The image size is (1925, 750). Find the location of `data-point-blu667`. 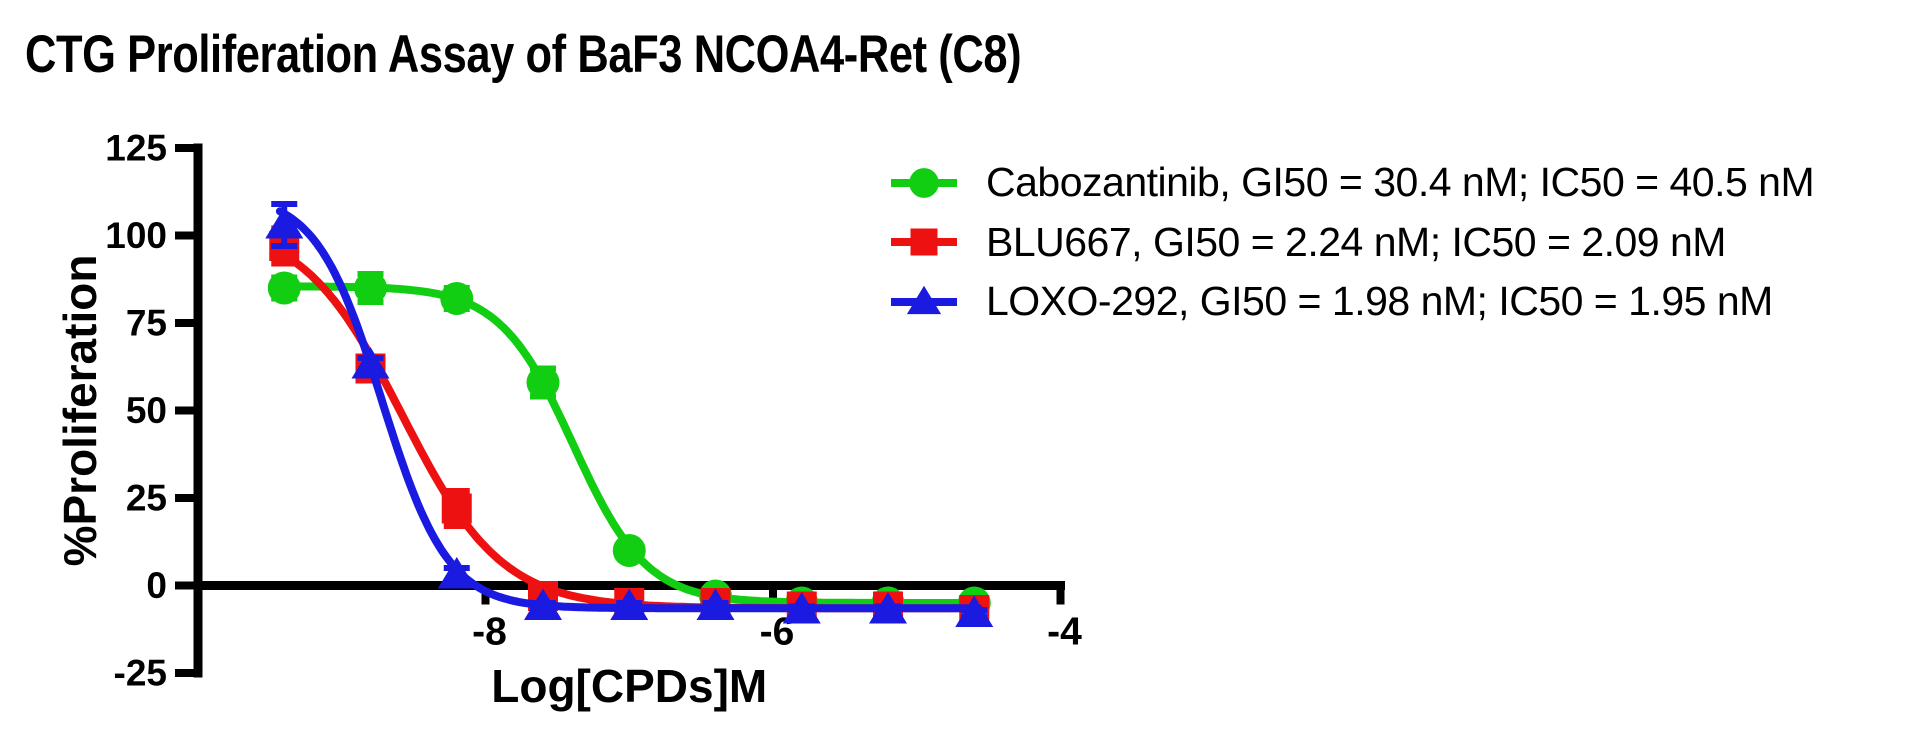

data-point-blu667 is located at coordinates (456, 508).